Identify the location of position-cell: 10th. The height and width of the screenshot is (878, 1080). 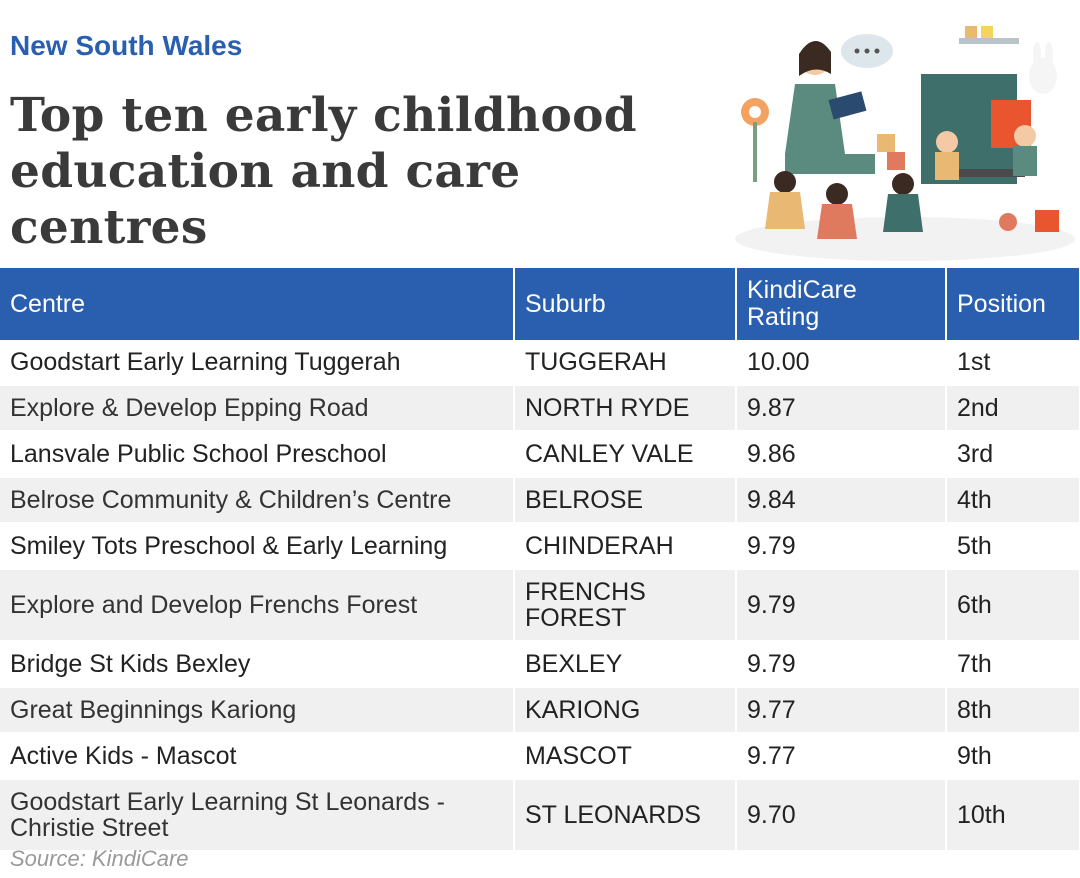
(1013, 815).